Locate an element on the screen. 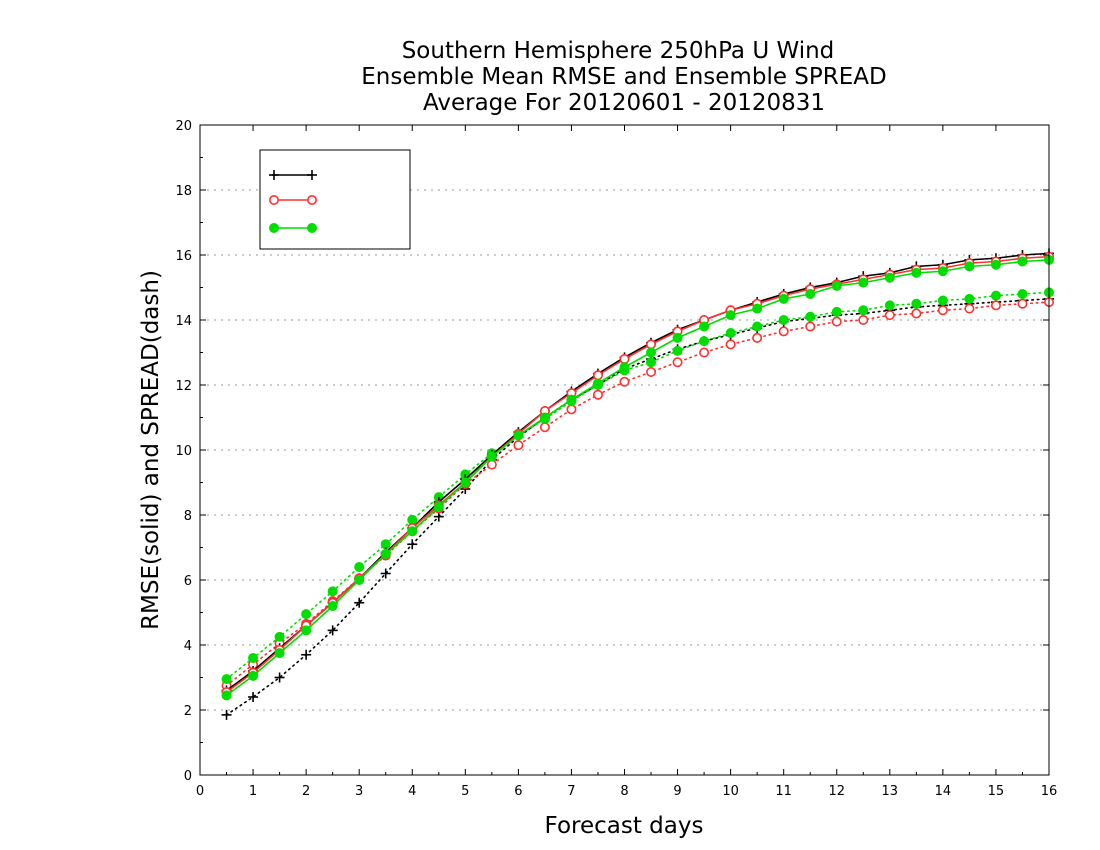  x-tick-label: 1 is located at coordinates (253, 791).